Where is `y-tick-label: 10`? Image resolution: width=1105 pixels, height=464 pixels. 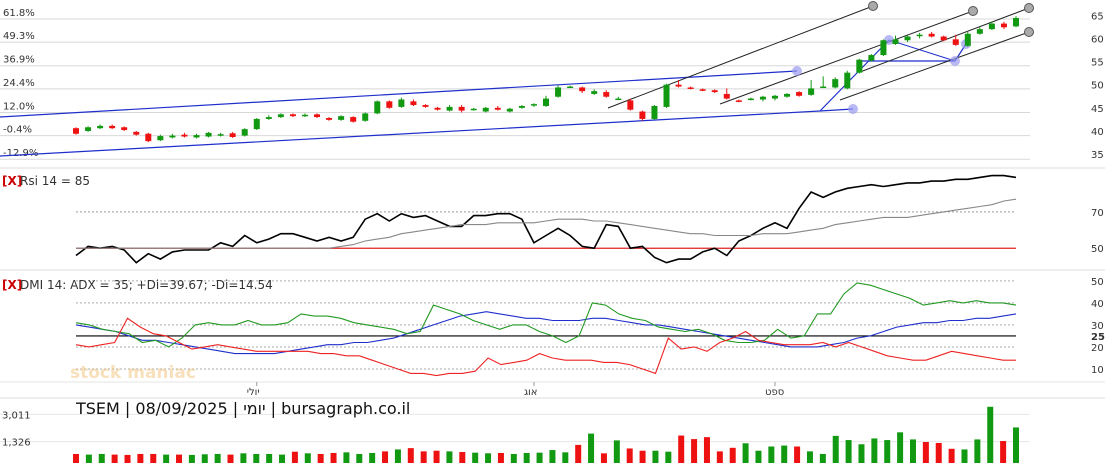 y-tick-label: 10 is located at coordinates (1097, 370).